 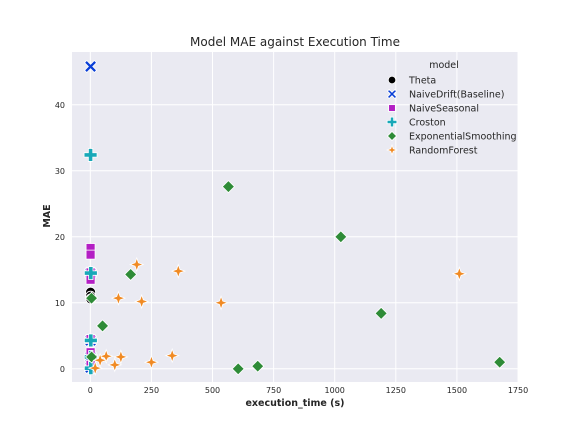 I want to click on y-ticks: 0 10 20 30 40, so click(x=60, y=237).